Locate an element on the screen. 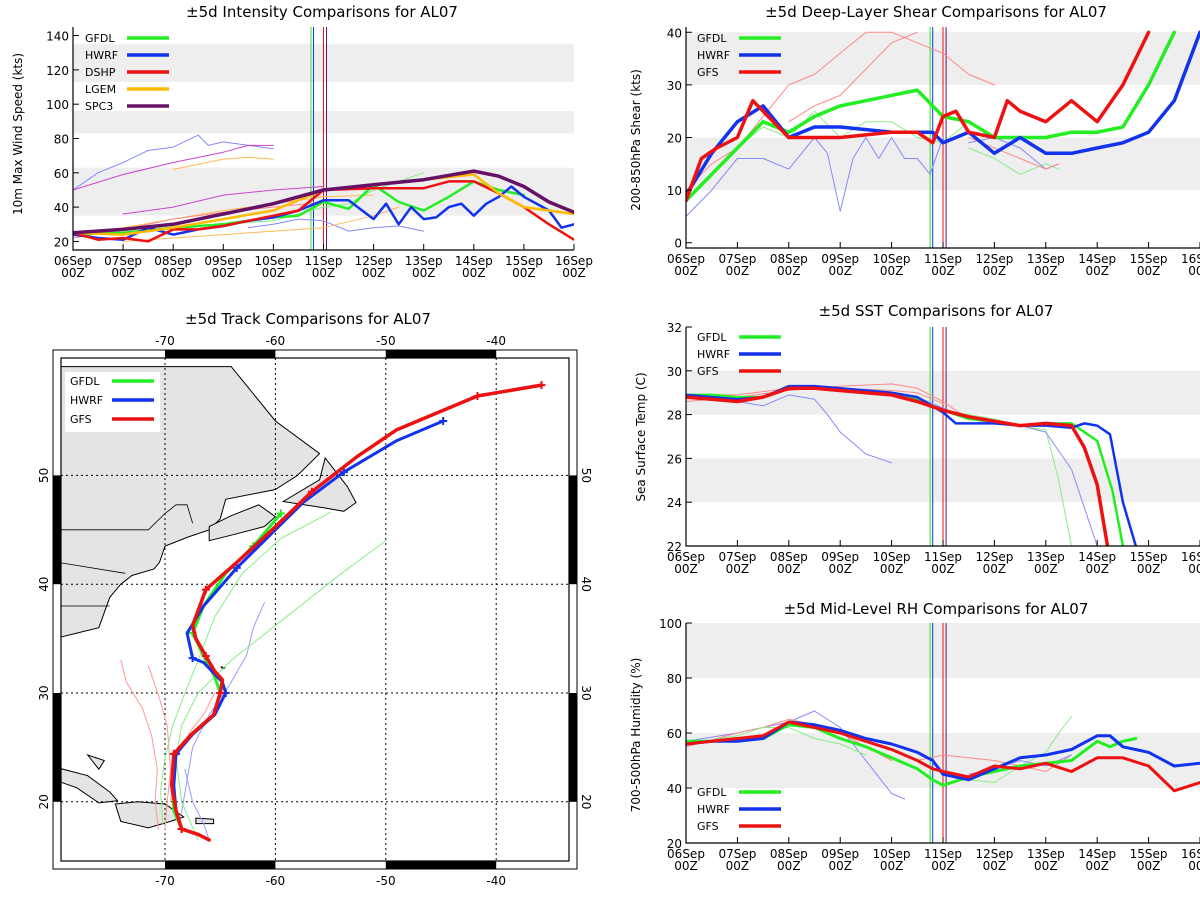 The image size is (1200, 900). rh-xtick-sublabel-9: 00Z is located at coordinates (1149, 866).